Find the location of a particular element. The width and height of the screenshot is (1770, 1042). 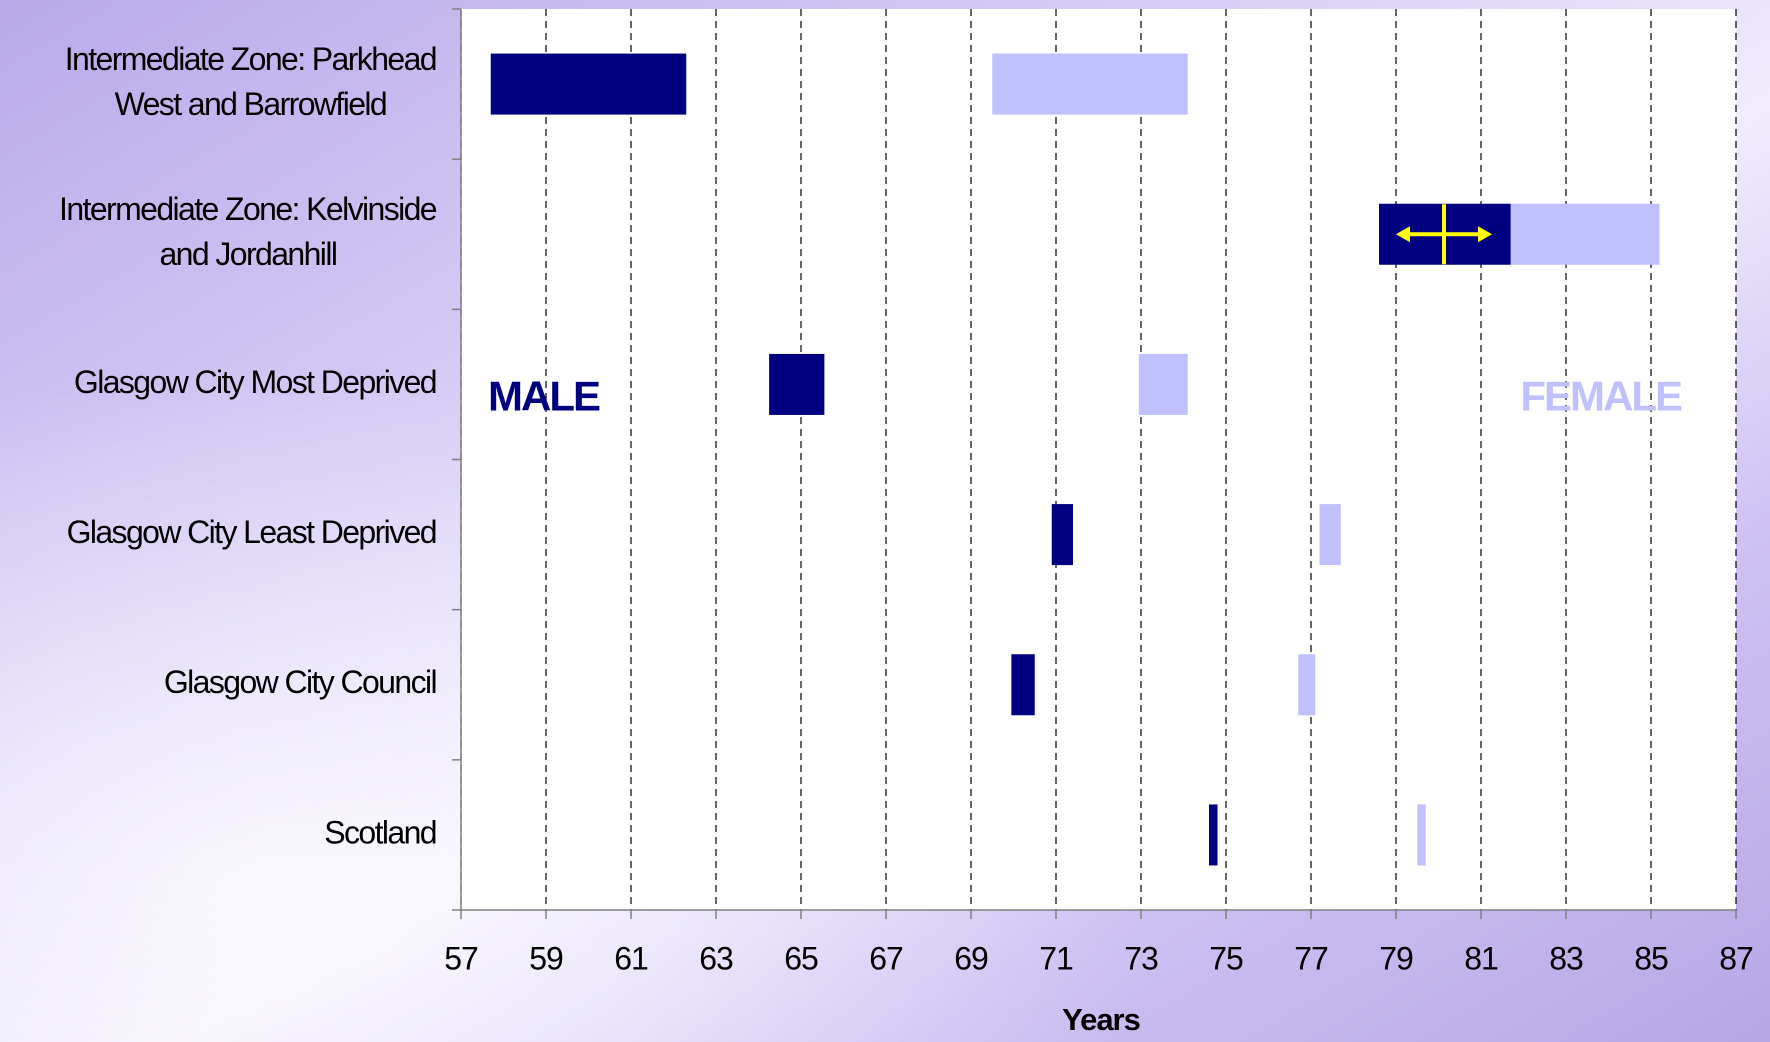

x-tick-label: 85 is located at coordinates (1651, 958).